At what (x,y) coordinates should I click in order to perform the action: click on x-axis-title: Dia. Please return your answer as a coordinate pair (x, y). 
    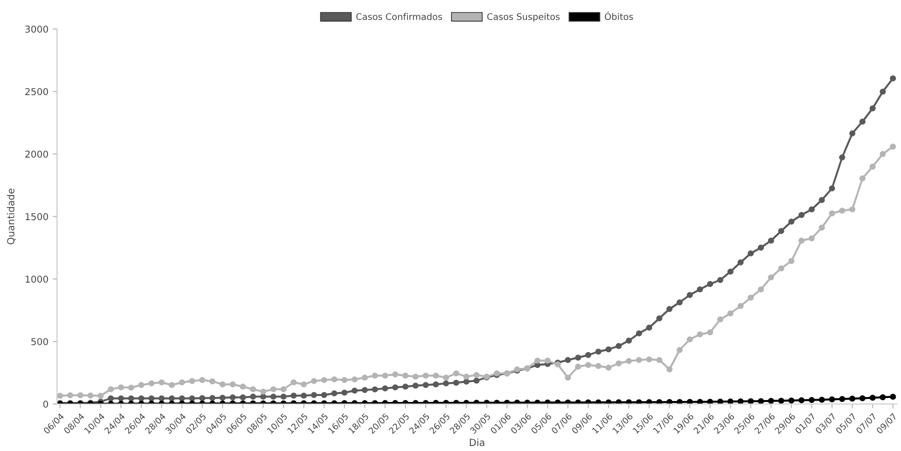
    Looking at the image, I should click on (477, 442).